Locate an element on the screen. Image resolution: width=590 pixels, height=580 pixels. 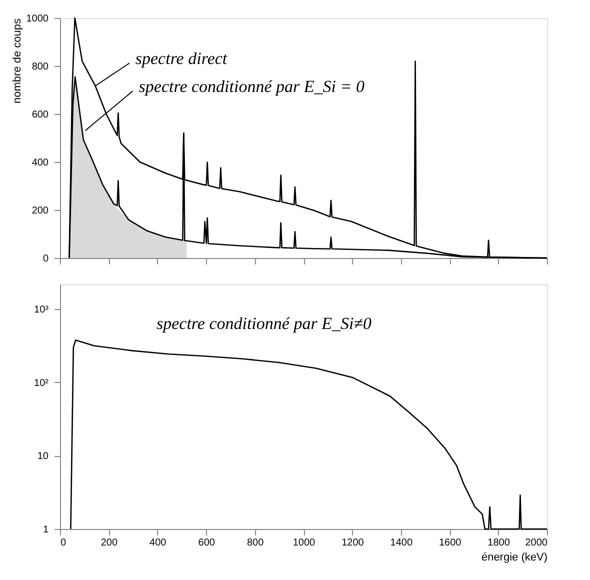
y-tick-label: 10 is located at coordinates (43, 456).